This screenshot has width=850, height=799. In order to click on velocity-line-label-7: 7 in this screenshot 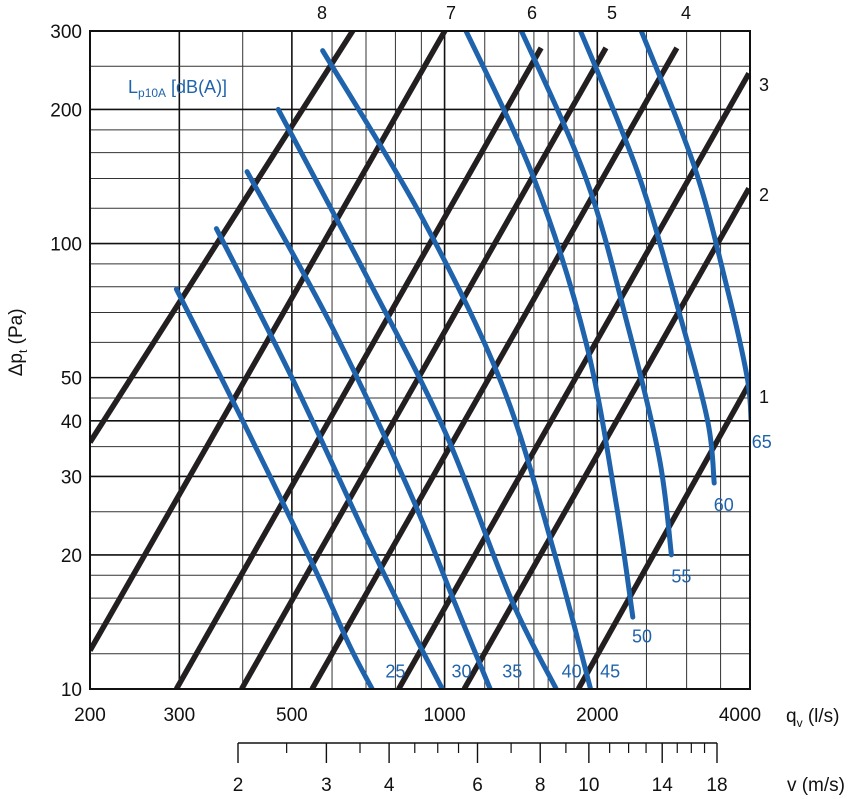, I will do `click(451, 13)`.